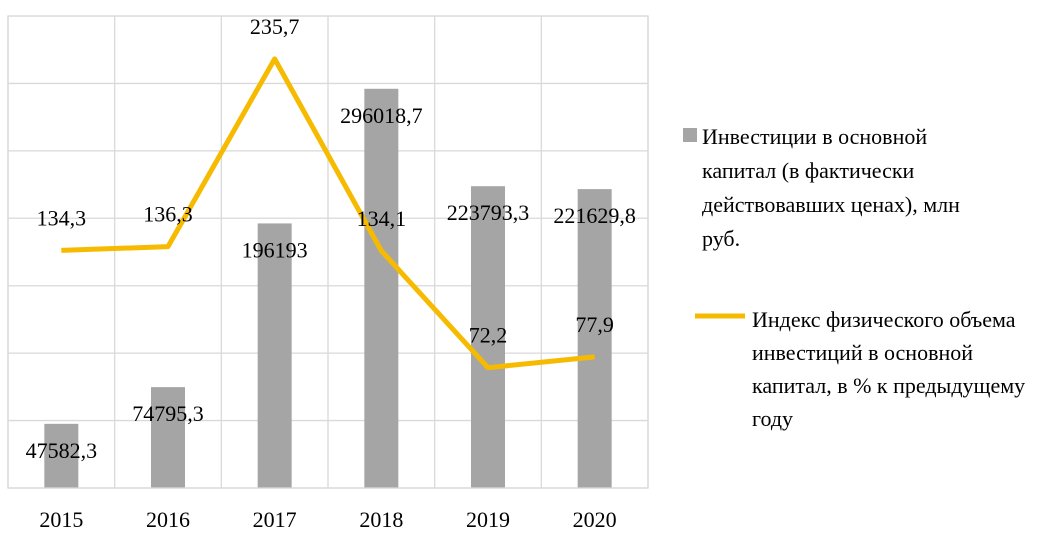 The width and height of the screenshot is (1059, 550). Describe the element at coordinates (488, 212) in the screenshot. I see `data-label: 223793,3` at that location.